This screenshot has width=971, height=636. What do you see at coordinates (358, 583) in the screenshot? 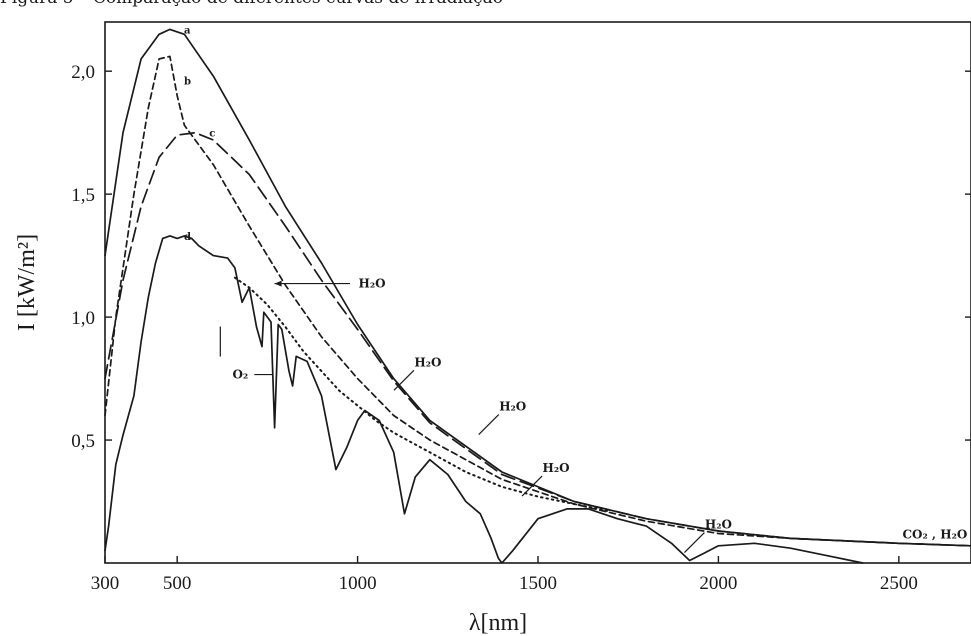
I see `x-tick-label: 1000` at bounding box center [358, 583].